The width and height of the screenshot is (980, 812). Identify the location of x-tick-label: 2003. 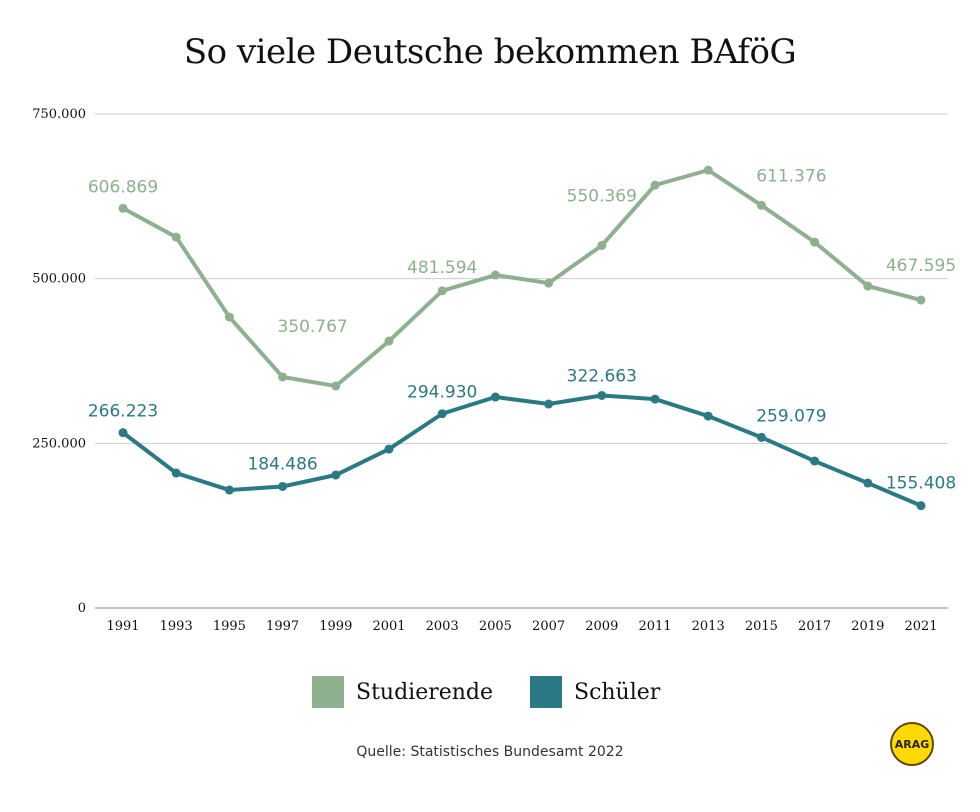
(442, 626).